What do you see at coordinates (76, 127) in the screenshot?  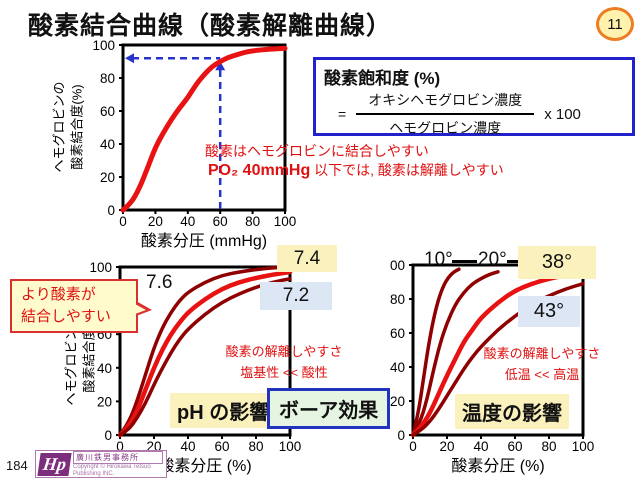 I see `main-y-axis-label-line2: 酸素結合度(%)` at bounding box center [76, 127].